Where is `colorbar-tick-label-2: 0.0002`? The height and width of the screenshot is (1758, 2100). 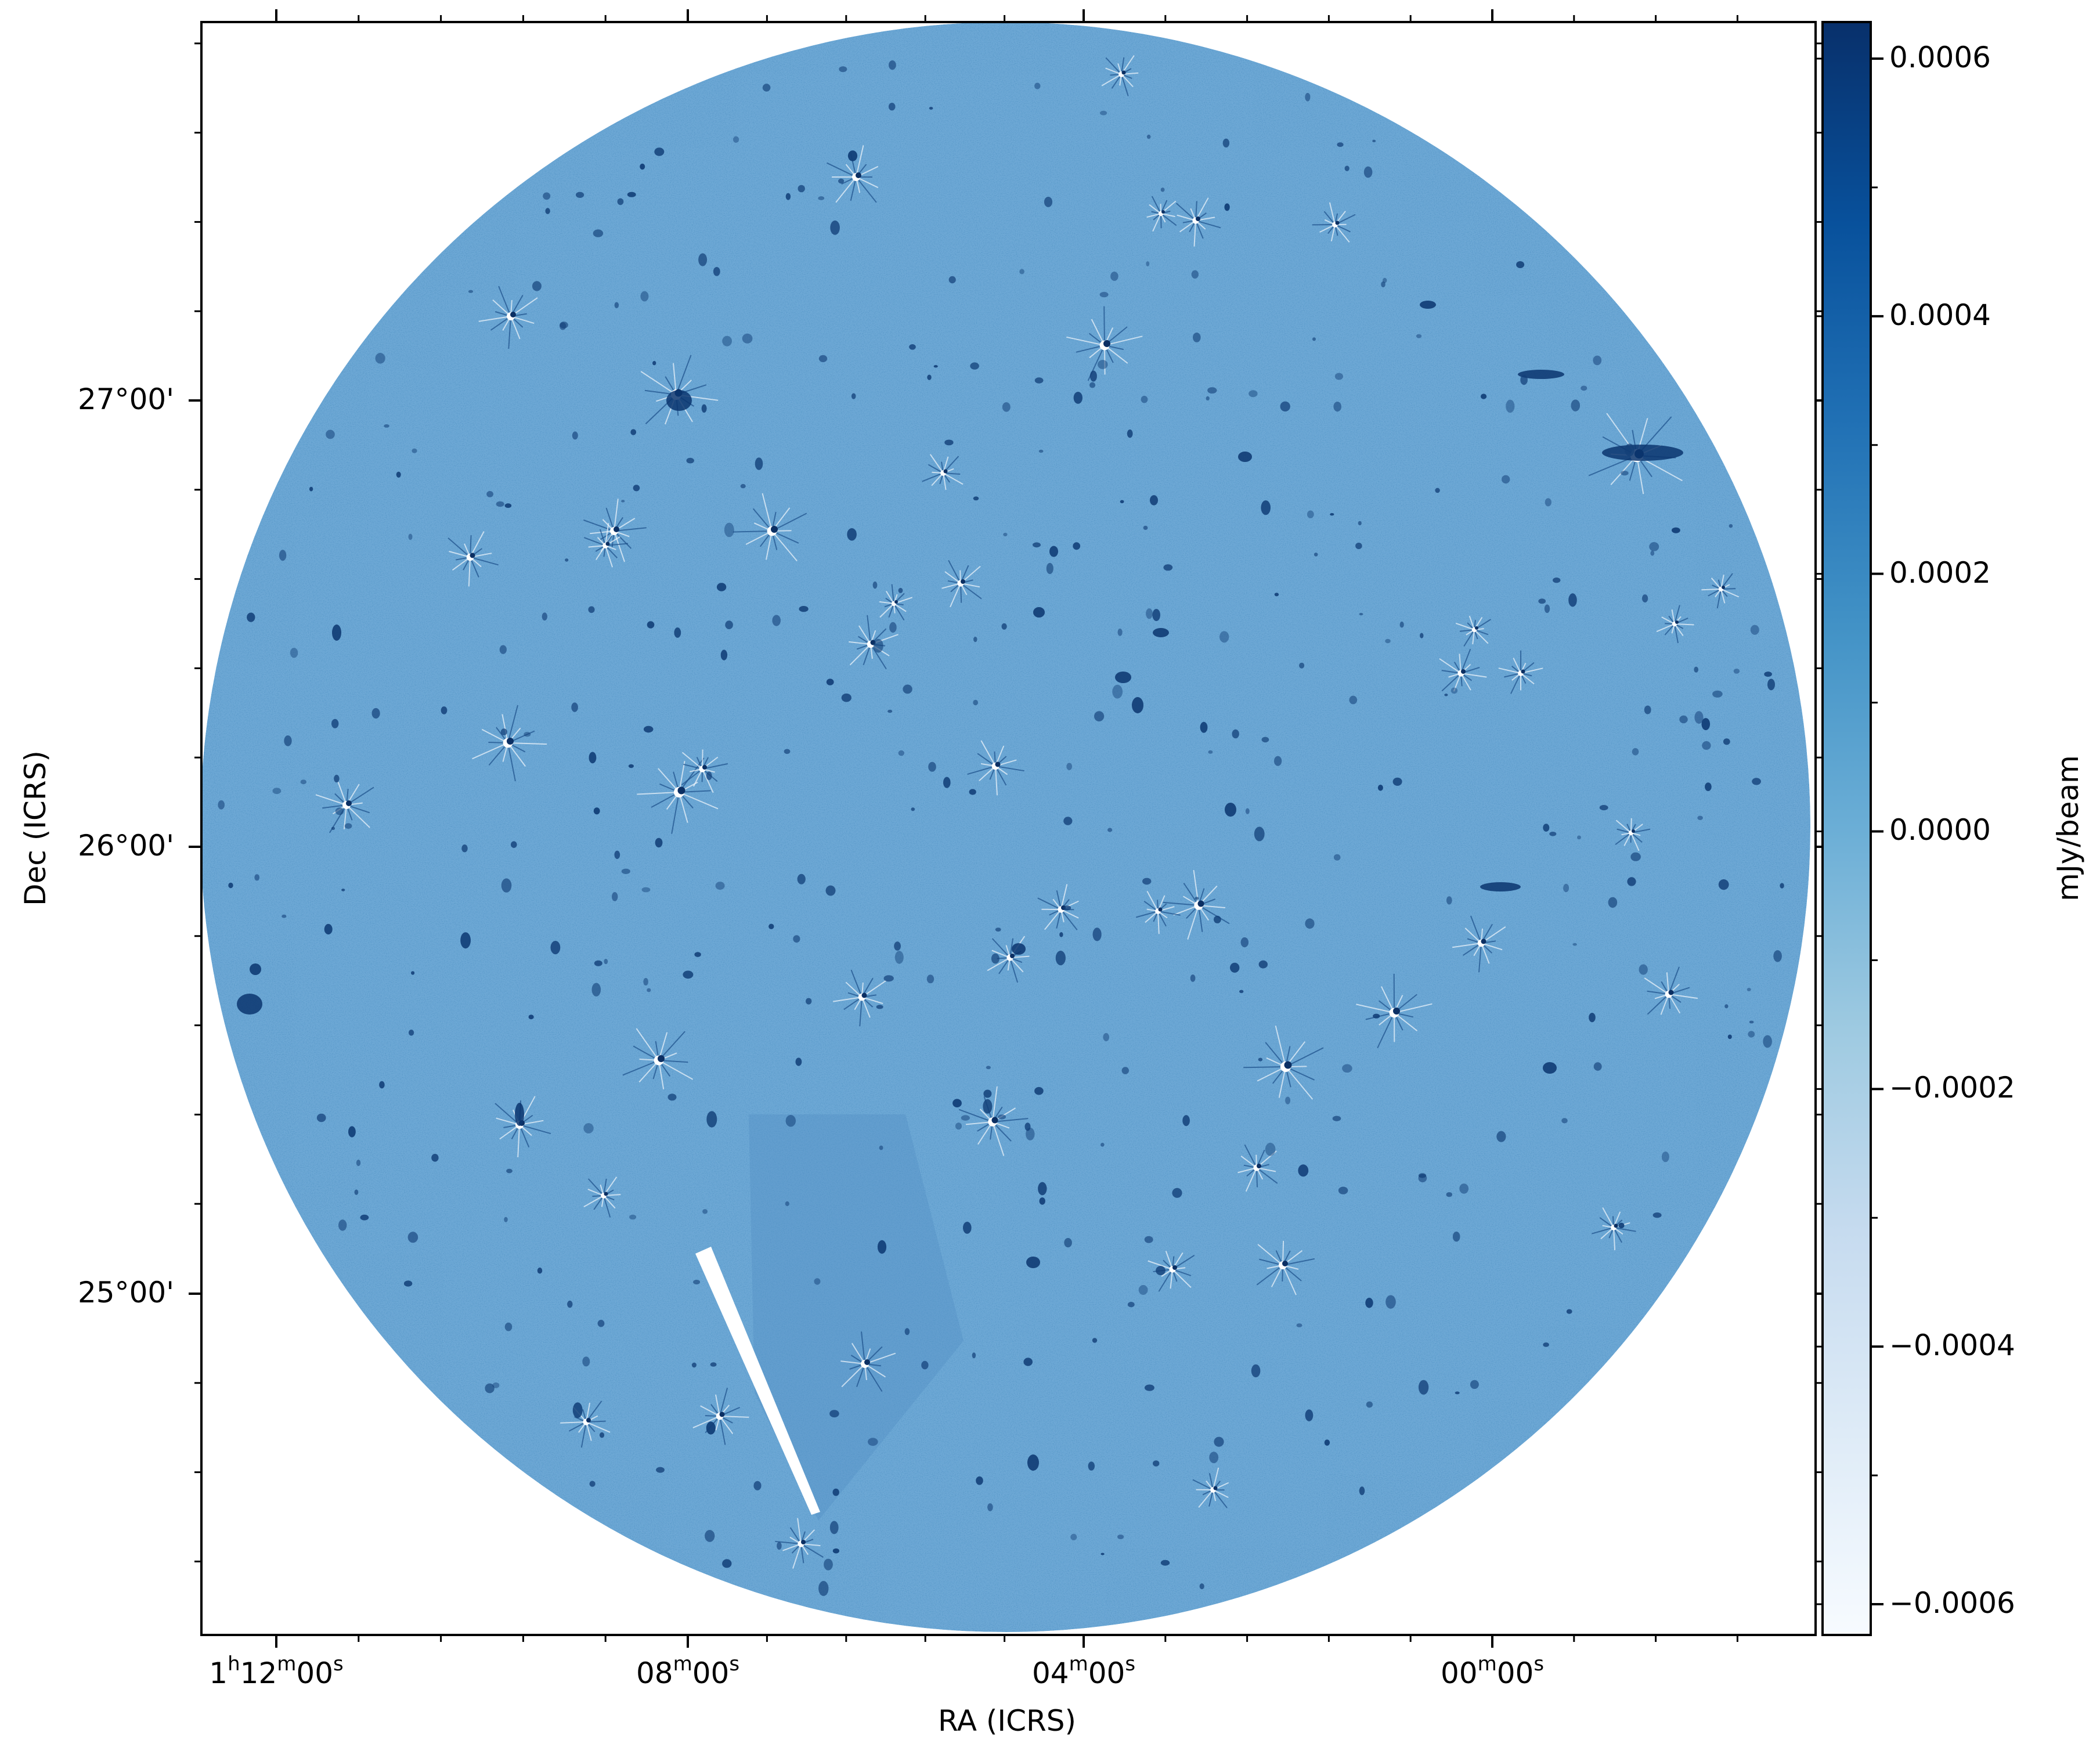 colorbar-tick-label-2: 0.0002 is located at coordinates (1940, 573).